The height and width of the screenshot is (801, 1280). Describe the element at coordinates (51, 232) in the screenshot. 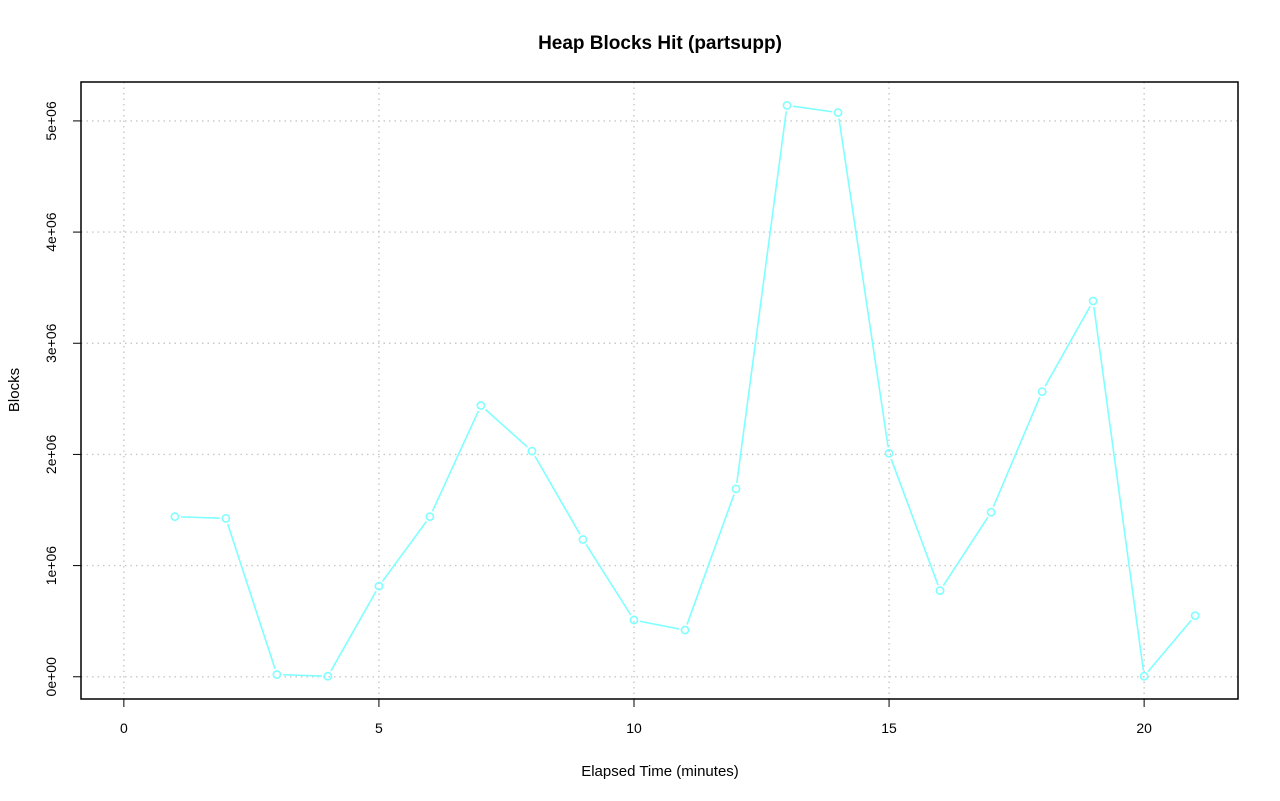

I see `y-tick-label: 4e+06` at that location.